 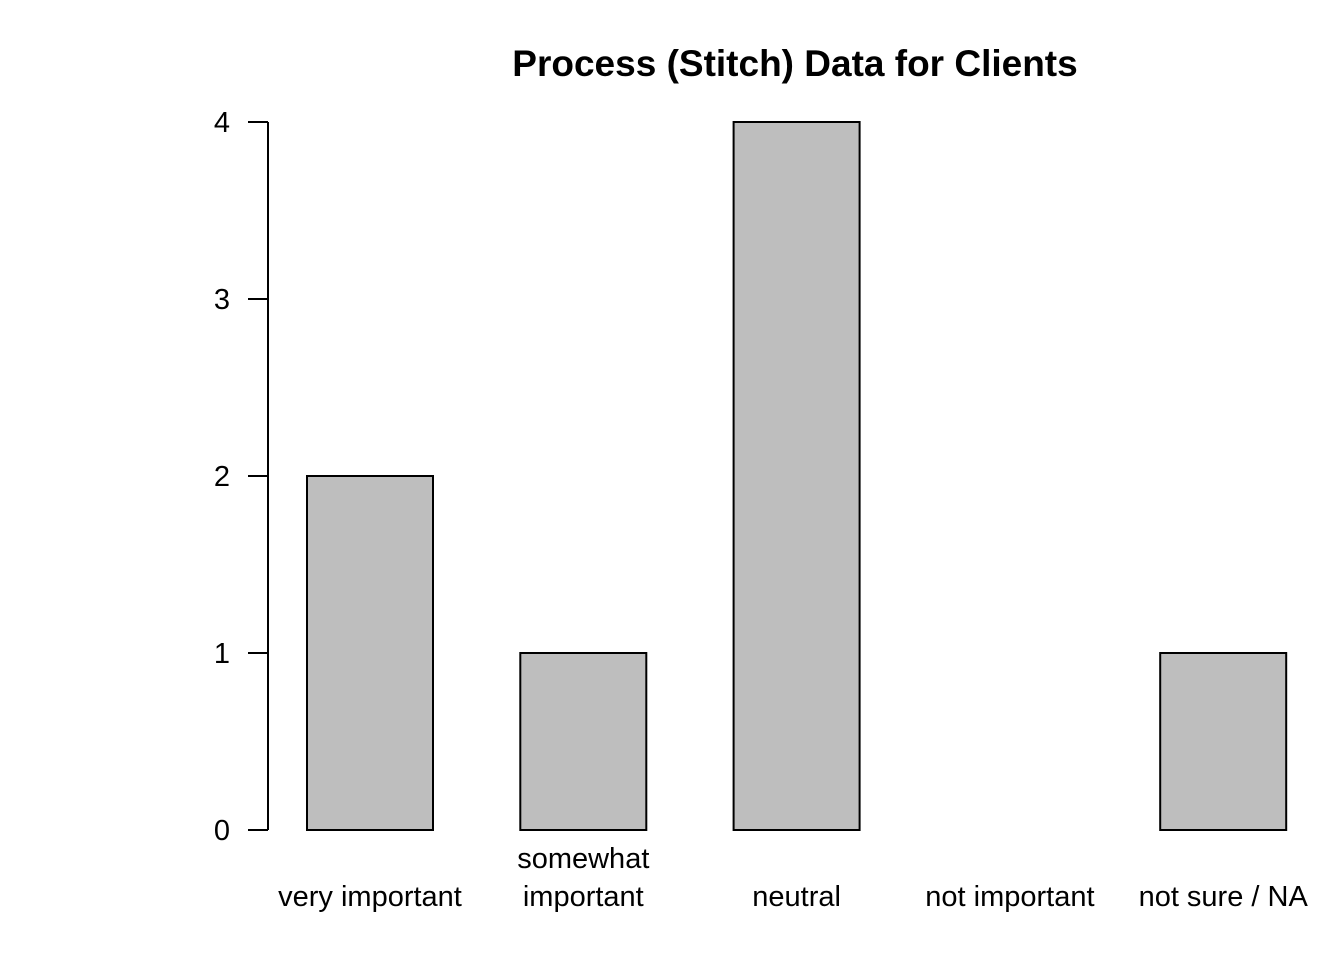 I want to click on chart-title: Process (Stitch) Data for Clients, so click(x=794, y=63).